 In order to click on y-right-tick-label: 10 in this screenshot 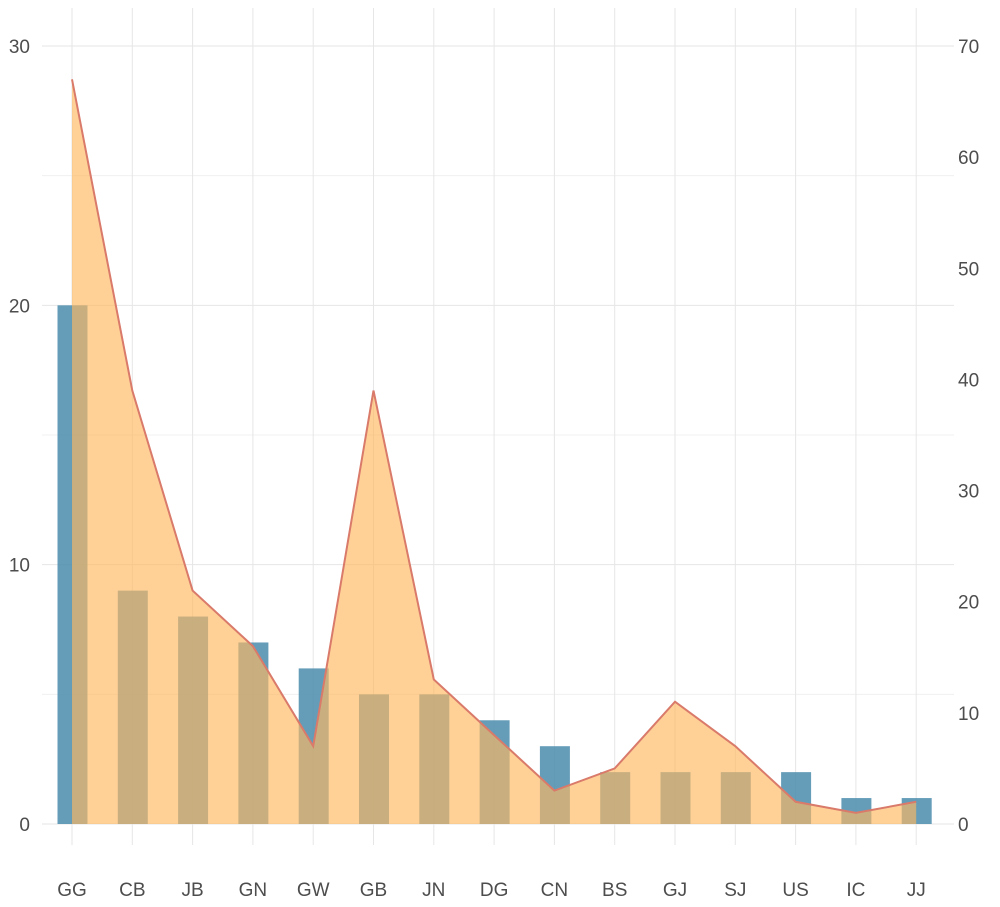, I will do `click(968, 714)`.